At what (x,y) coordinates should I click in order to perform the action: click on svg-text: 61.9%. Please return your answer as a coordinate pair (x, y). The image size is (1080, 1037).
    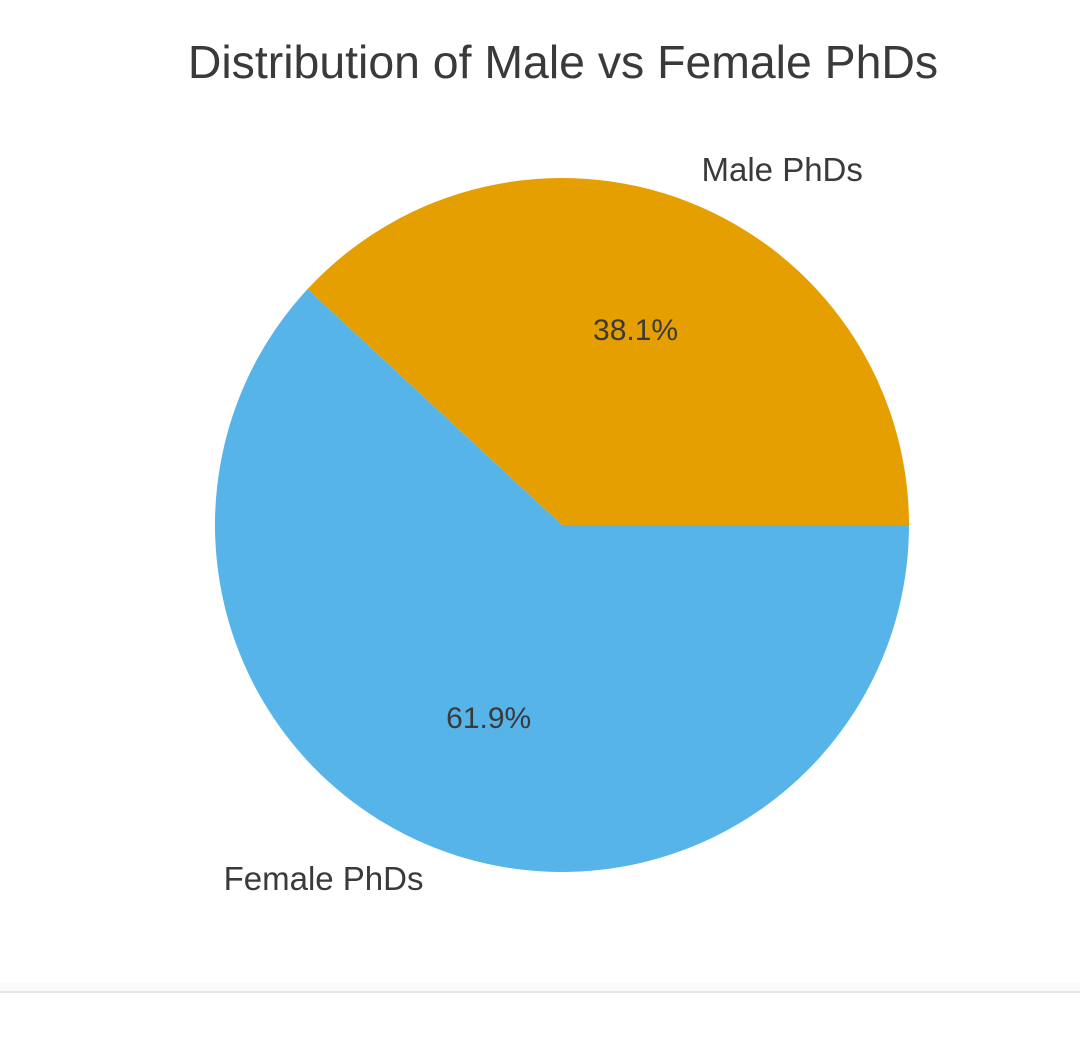
    Looking at the image, I should click on (488, 718).